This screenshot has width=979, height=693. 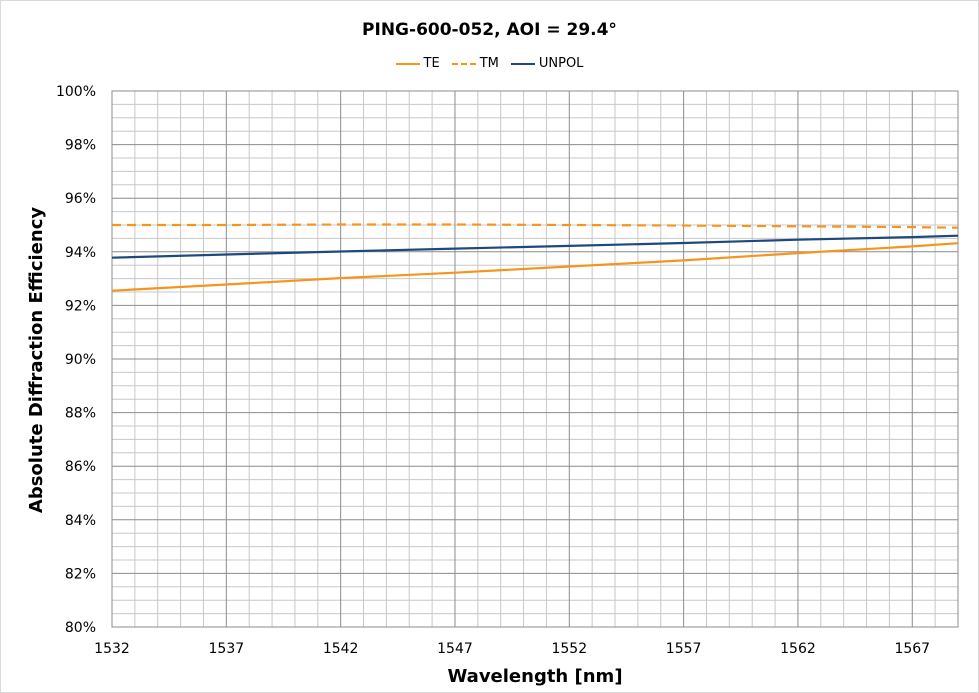 What do you see at coordinates (535, 267) in the screenshot?
I see `series-line-te` at bounding box center [535, 267].